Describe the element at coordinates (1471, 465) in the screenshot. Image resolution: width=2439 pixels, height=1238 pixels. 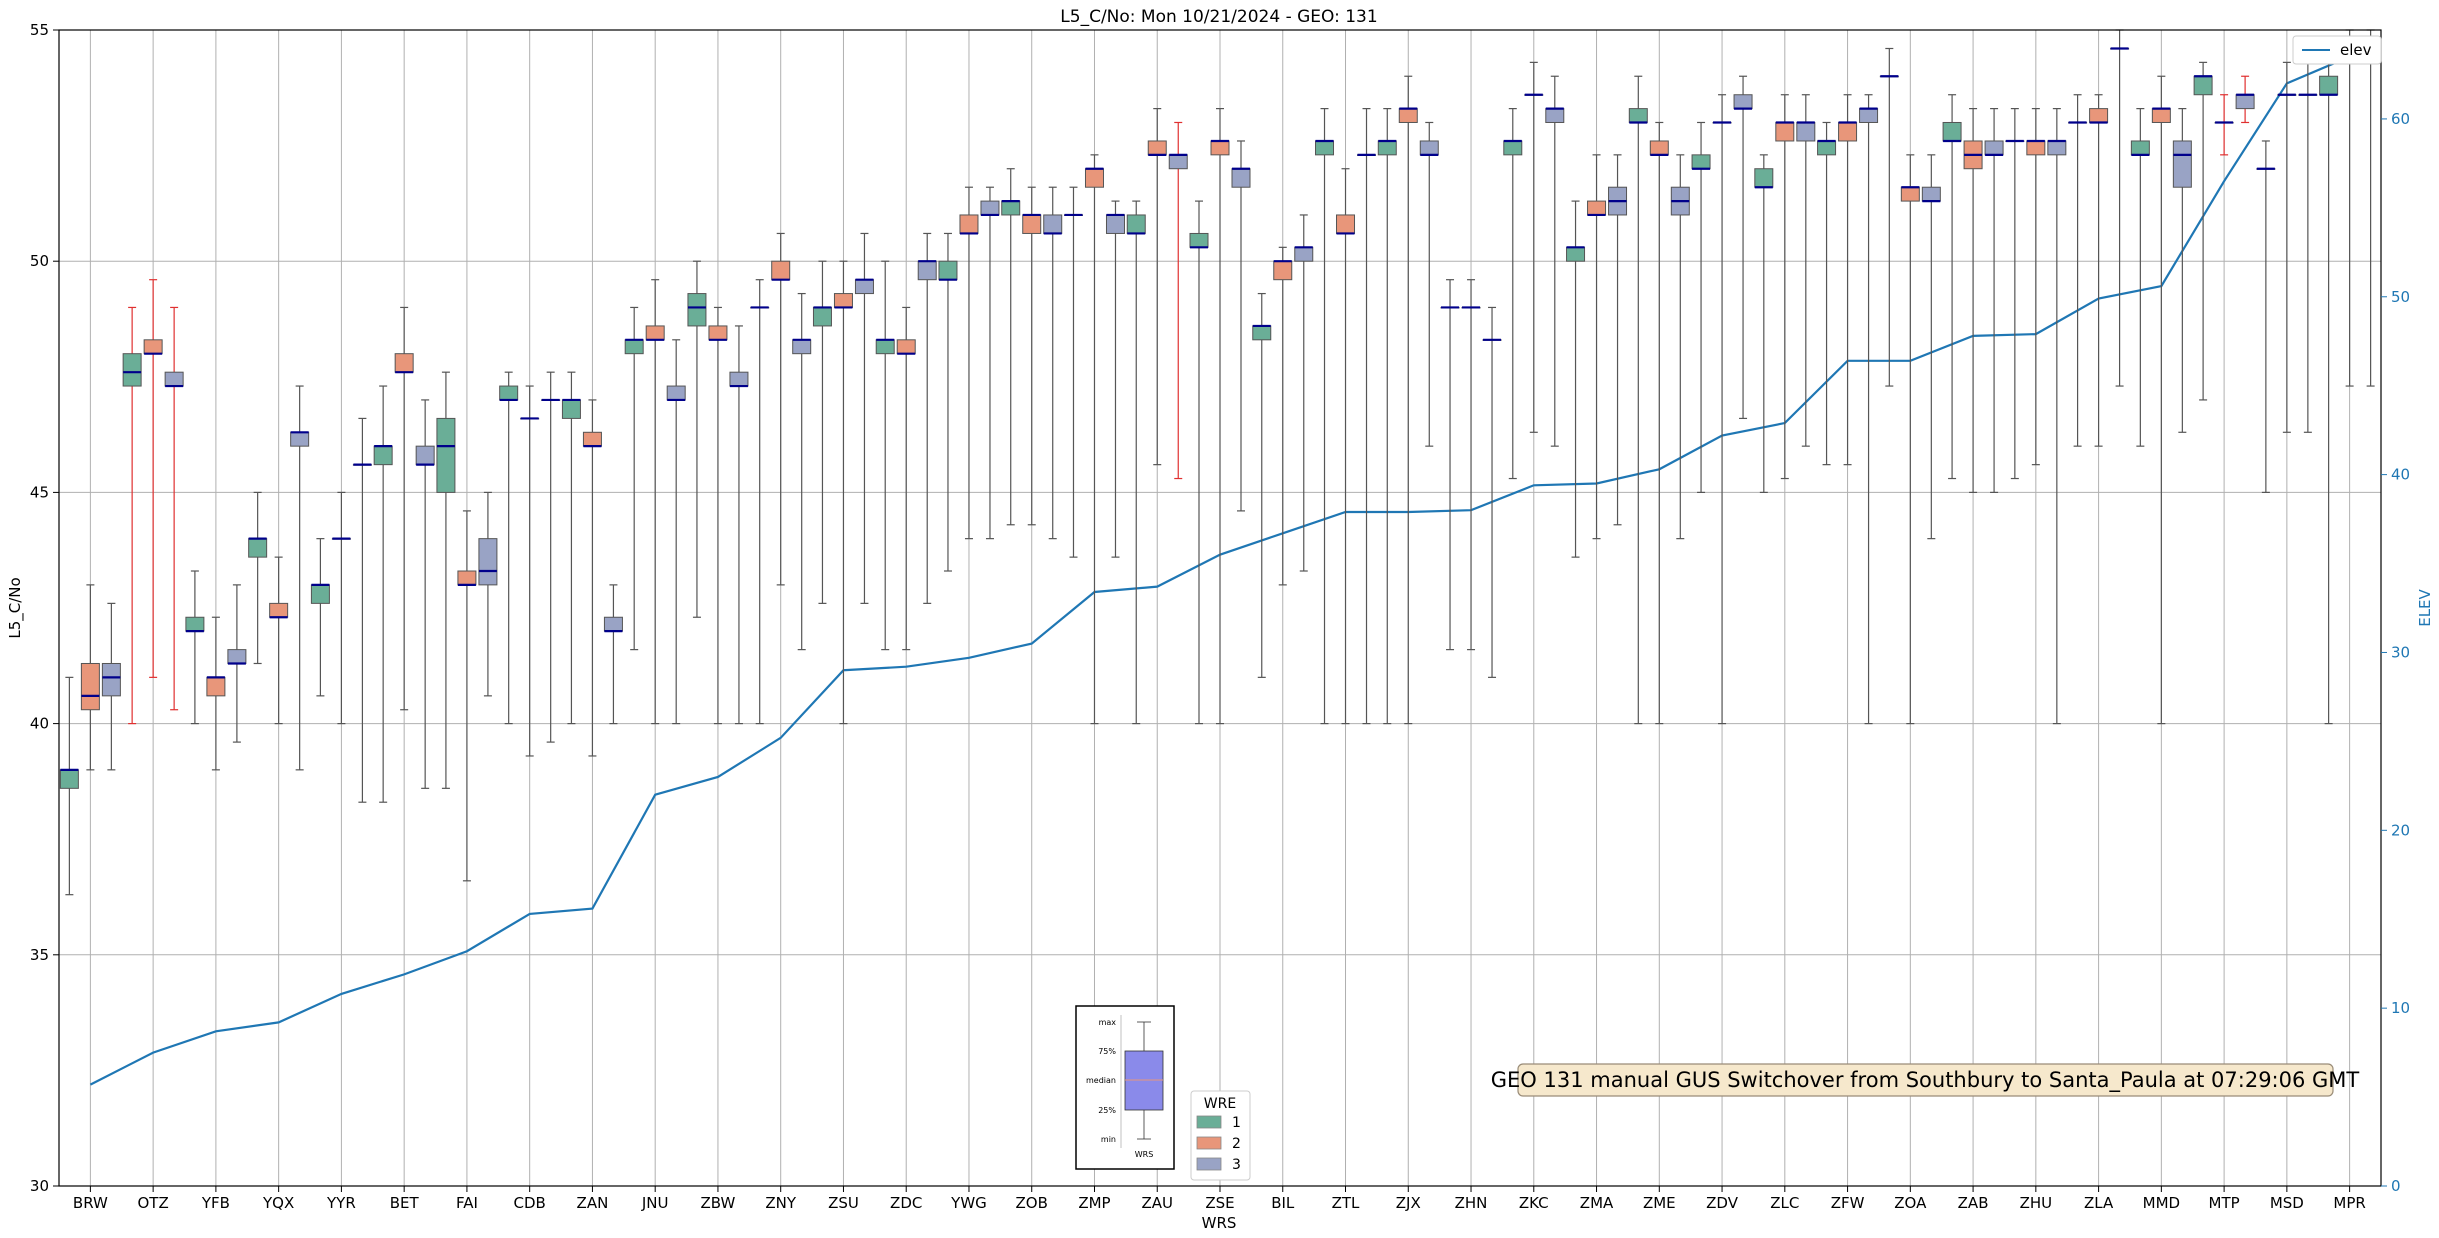
I see `box-ZHN-wre2` at that location.